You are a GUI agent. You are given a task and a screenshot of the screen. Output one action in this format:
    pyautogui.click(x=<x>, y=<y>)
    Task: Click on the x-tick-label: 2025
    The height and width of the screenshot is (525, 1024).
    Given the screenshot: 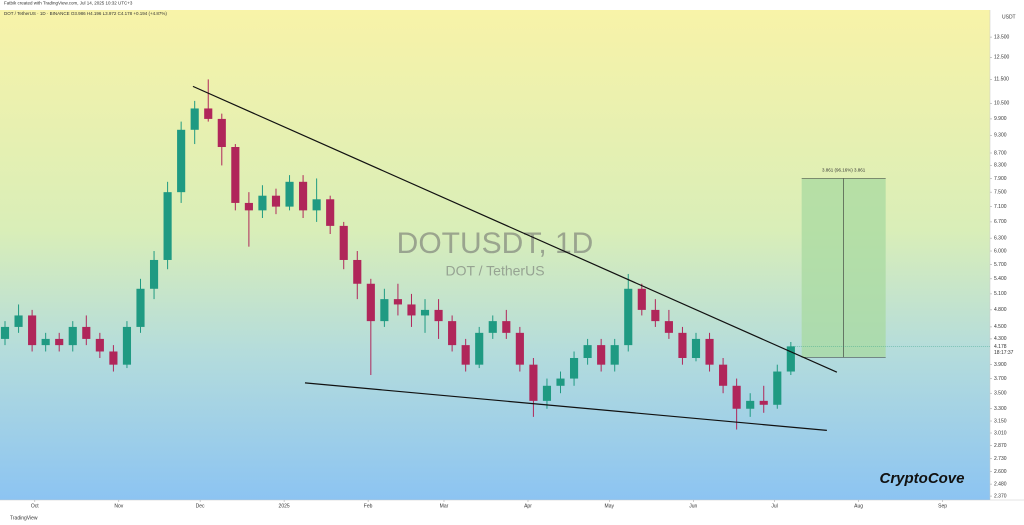 What is the action you would take?
    pyautogui.click(x=284, y=506)
    